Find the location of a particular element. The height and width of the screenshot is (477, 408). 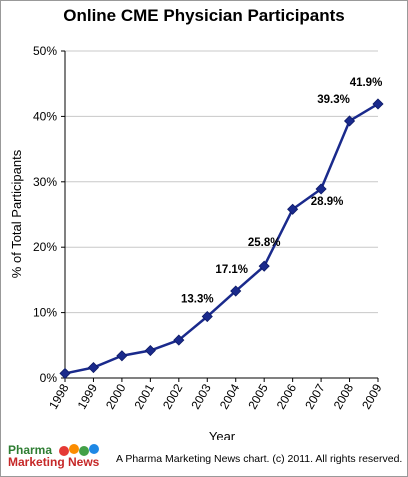

chart-title: Online CME Physician Participants is located at coordinates (204, 15).